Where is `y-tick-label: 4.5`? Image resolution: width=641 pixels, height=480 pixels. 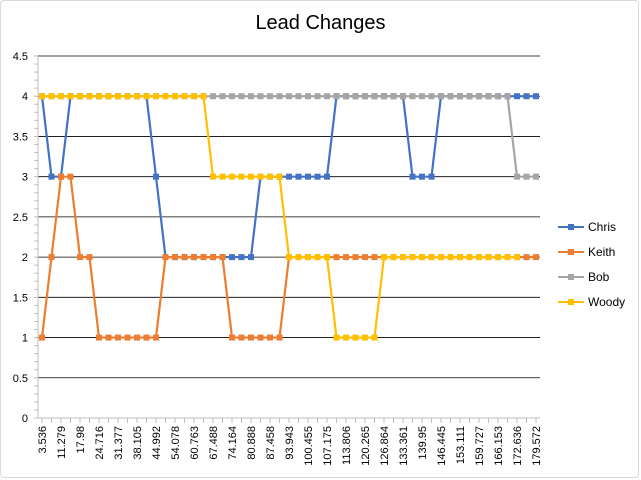 y-tick-label: 4.5 is located at coordinates (20, 57).